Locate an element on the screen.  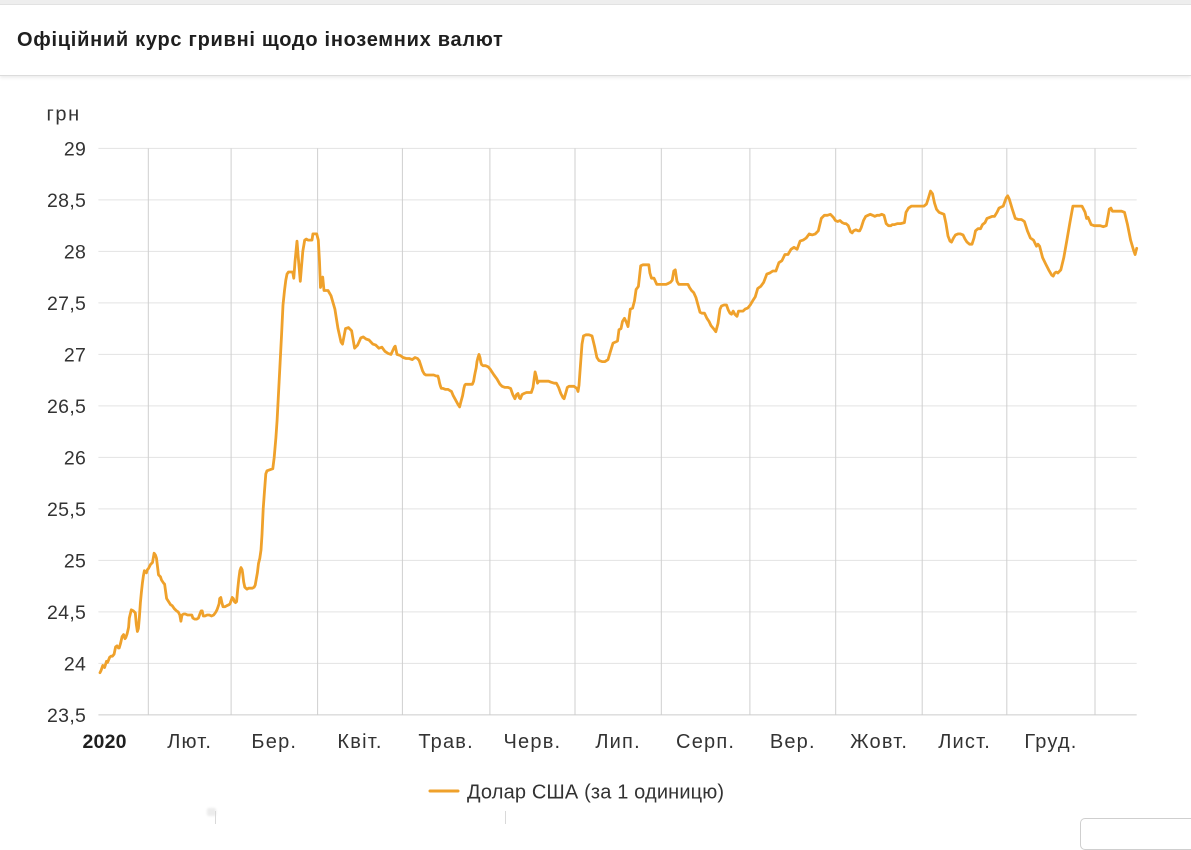
svg-text: 29 is located at coordinates (75, 149).